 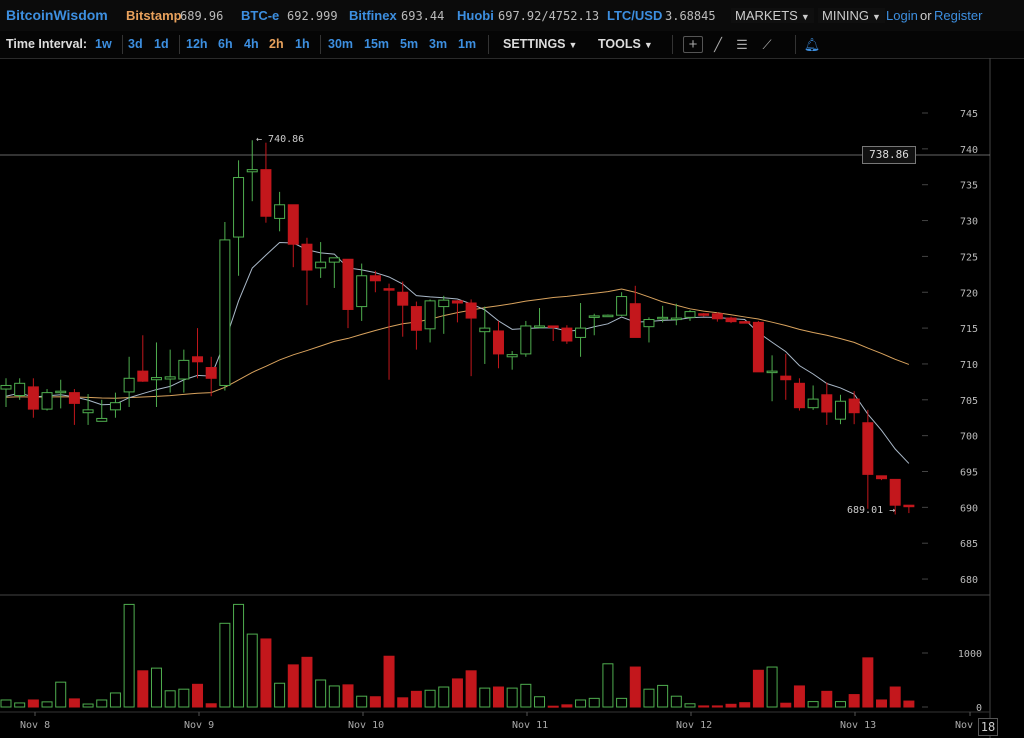 I want to click on bell-icon: 🔔︎, so click(x=812, y=44).